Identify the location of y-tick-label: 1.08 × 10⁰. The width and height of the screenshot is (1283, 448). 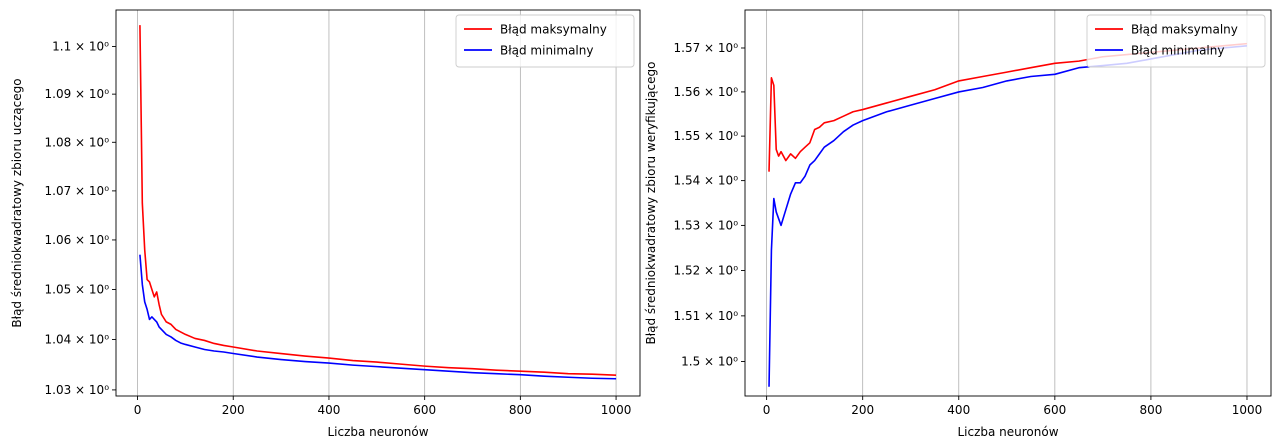
(77, 142).